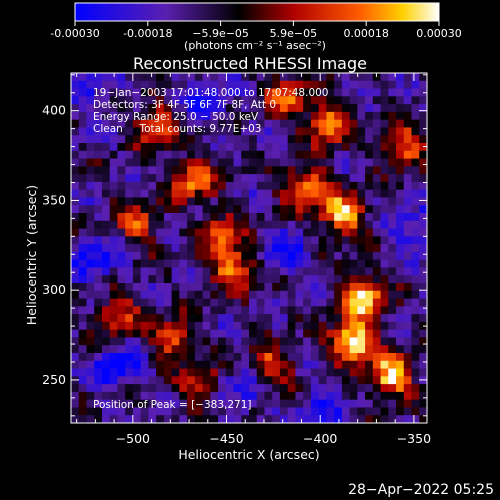  Describe the element at coordinates (147, 33) in the screenshot. I see `colorbar-tick-label: -0.00018` at that location.